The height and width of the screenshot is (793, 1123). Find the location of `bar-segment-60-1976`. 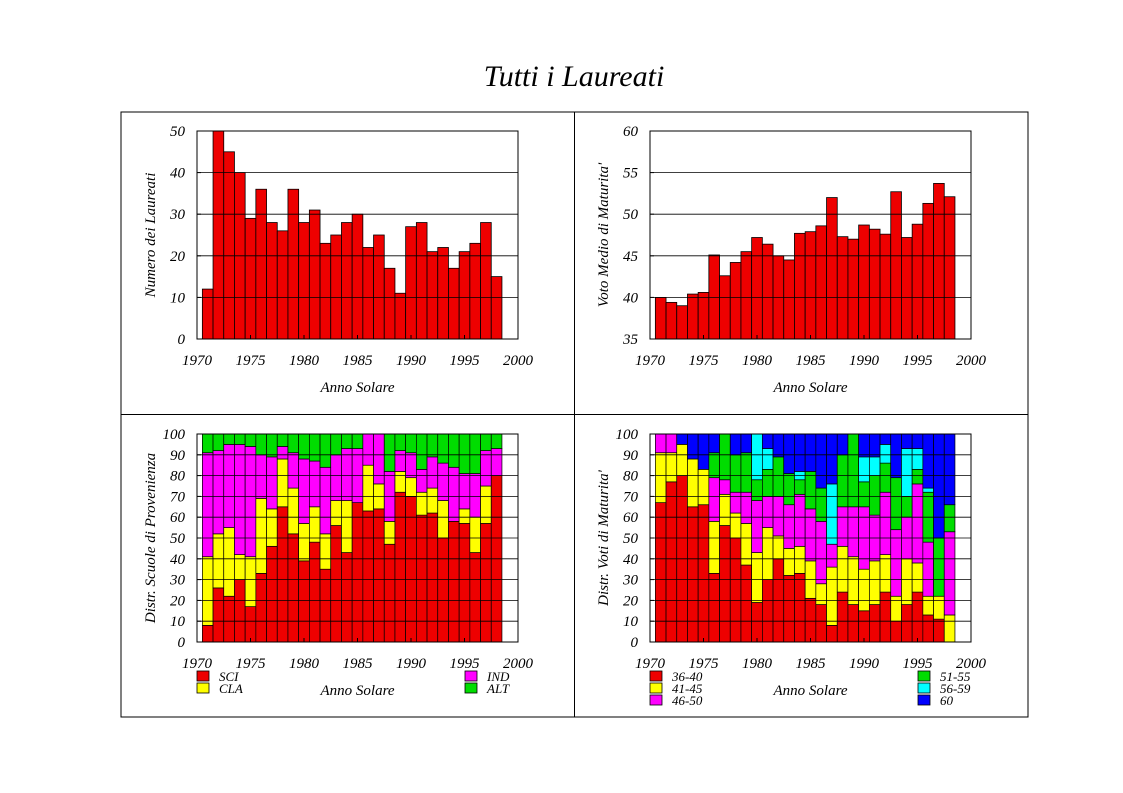

bar-segment-60-1976 is located at coordinates (714, 443).